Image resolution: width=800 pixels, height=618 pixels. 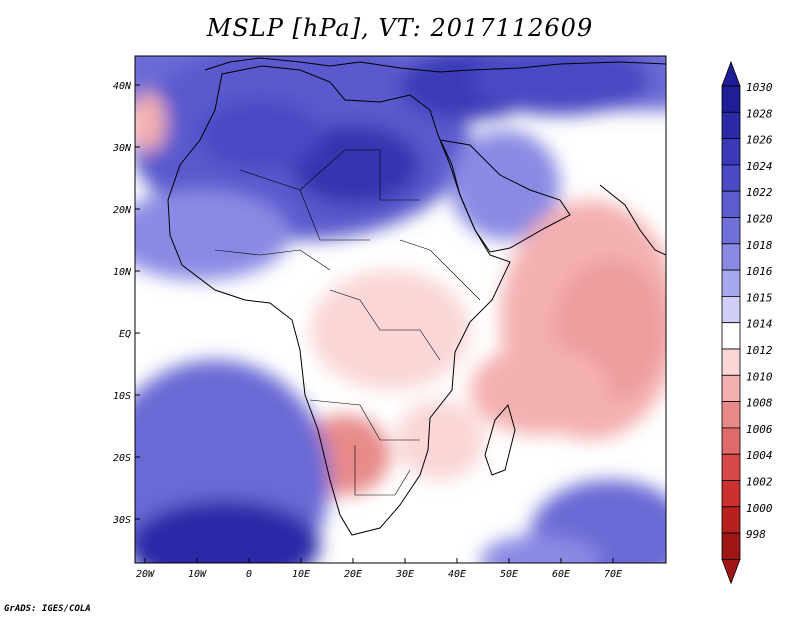 What do you see at coordinates (759, 166) in the screenshot?
I see `colorbar-label: 1024` at bounding box center [759, 166].